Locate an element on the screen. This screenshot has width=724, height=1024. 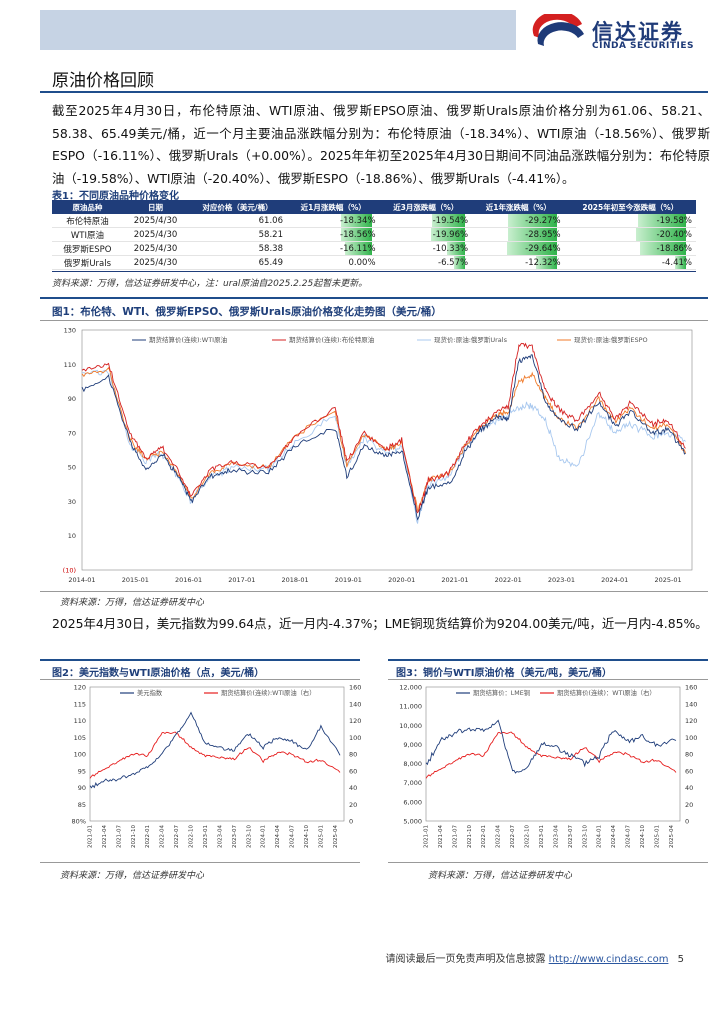
table-cell: -19.96% is located at coordinates (426, 234).